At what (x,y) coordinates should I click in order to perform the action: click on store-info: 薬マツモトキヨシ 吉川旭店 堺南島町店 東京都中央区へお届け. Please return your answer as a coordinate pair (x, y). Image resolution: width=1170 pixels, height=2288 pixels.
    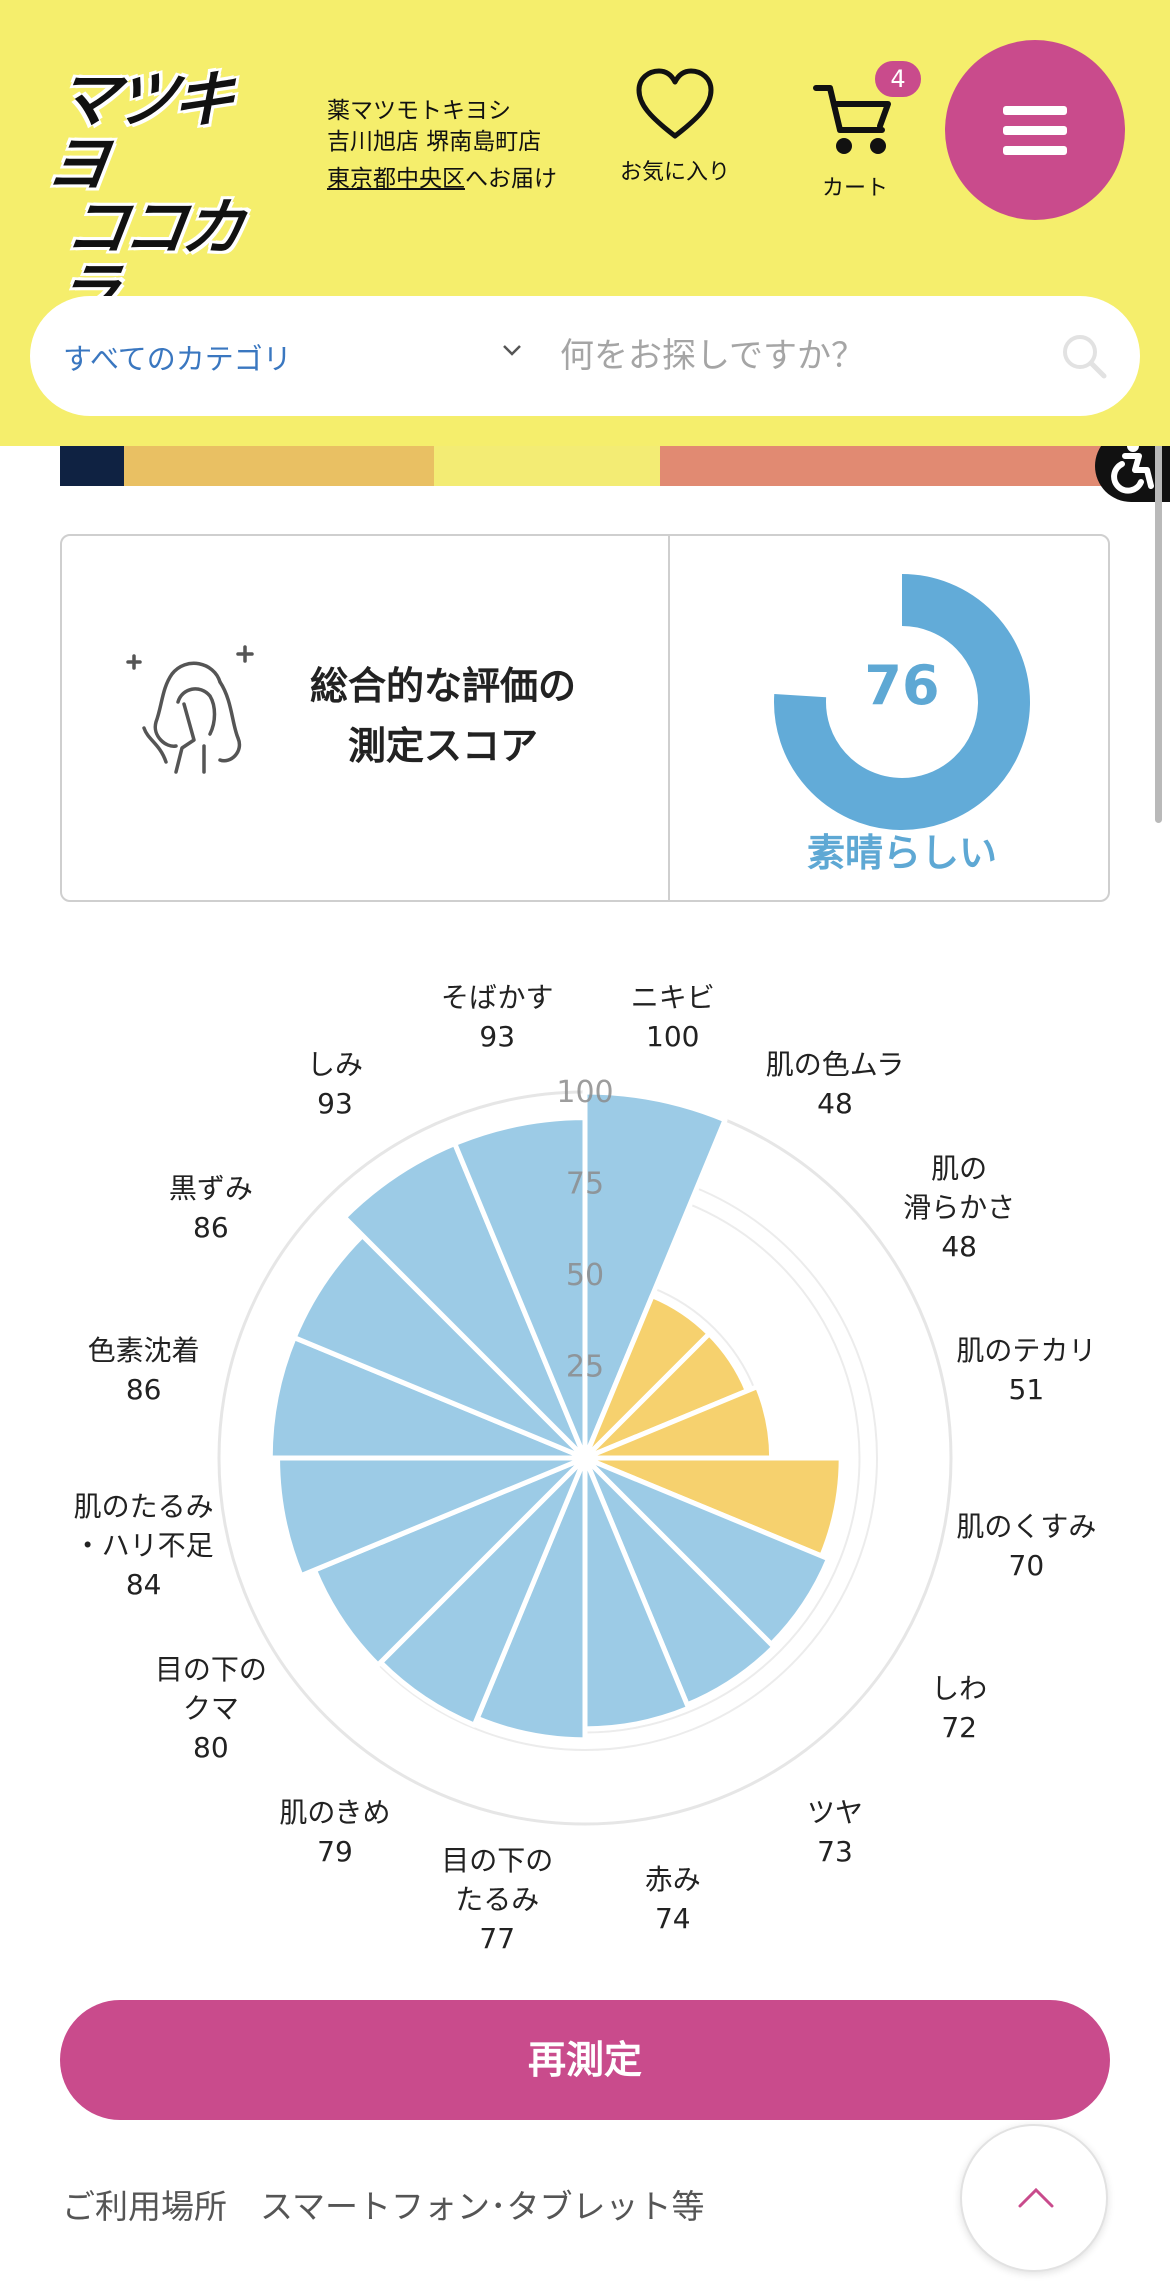
    Looking at the image, I should click on (442, 145).